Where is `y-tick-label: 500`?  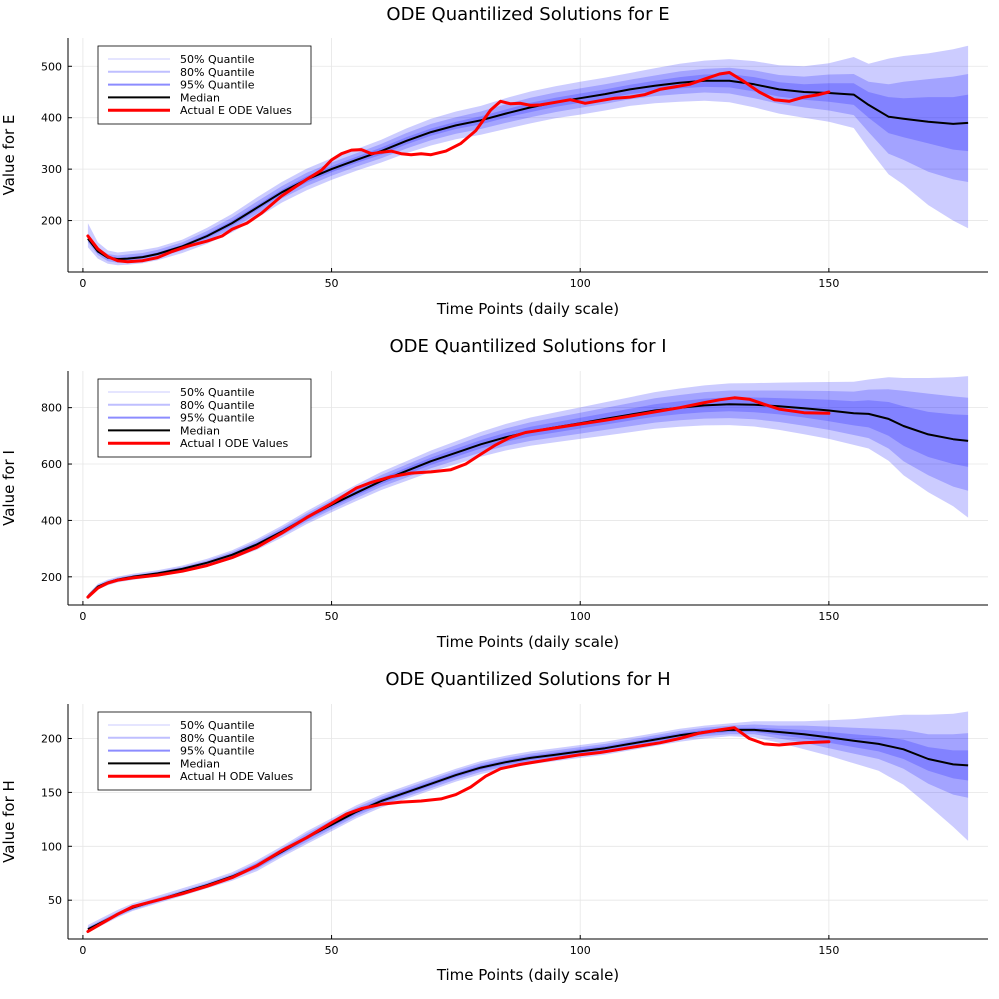
y-tick-label: 500 is located at coordinates (51, 66).